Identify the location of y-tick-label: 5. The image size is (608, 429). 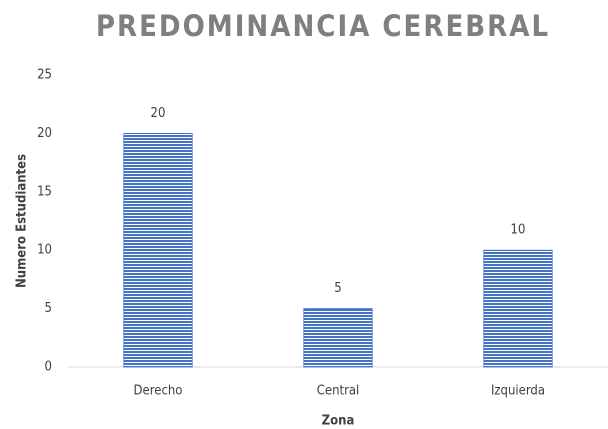
(48, 308).